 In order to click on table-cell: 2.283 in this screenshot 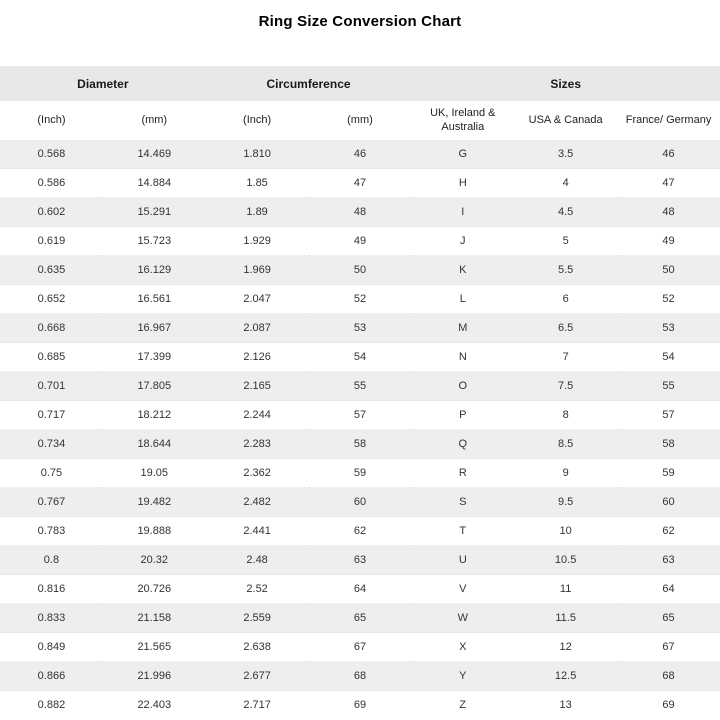, I will do `click(257, 444)`.